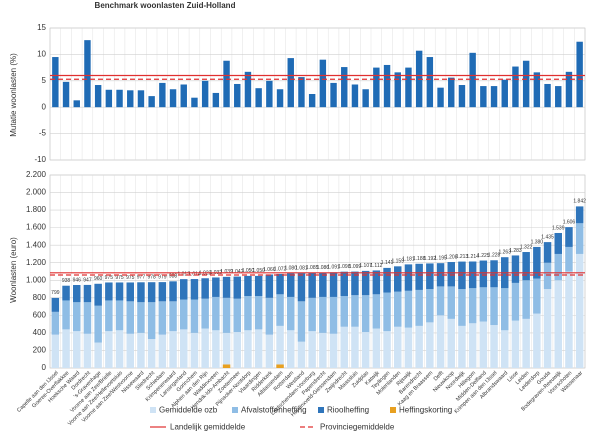 The height and width of the screenshot is (439, 595). I want to click on legend-label: Heffingskorting, so click(425, 410).